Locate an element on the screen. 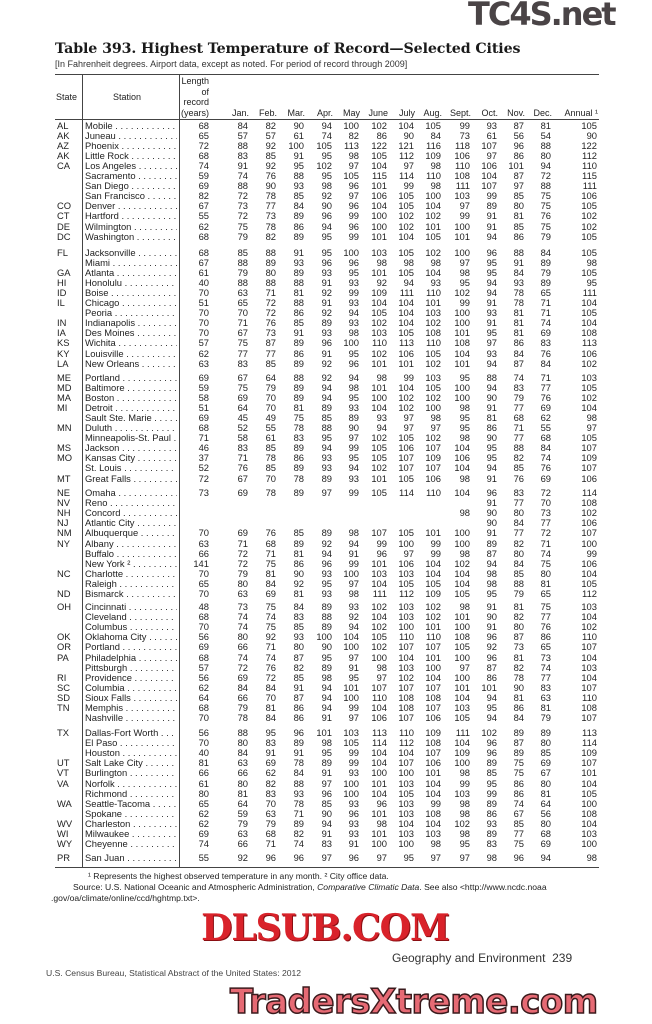 This screenshot has height=1024, width=652. annual-cell: 95 is located at coordinates (591, 282).